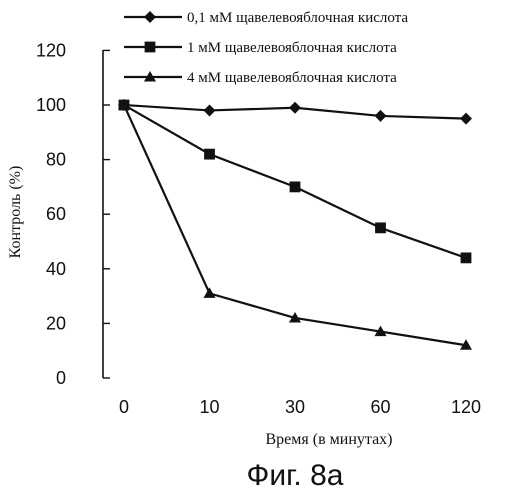  I want to click on legend-entry: 4 мМ щавелевояблочная кислота, so click(260, 78).